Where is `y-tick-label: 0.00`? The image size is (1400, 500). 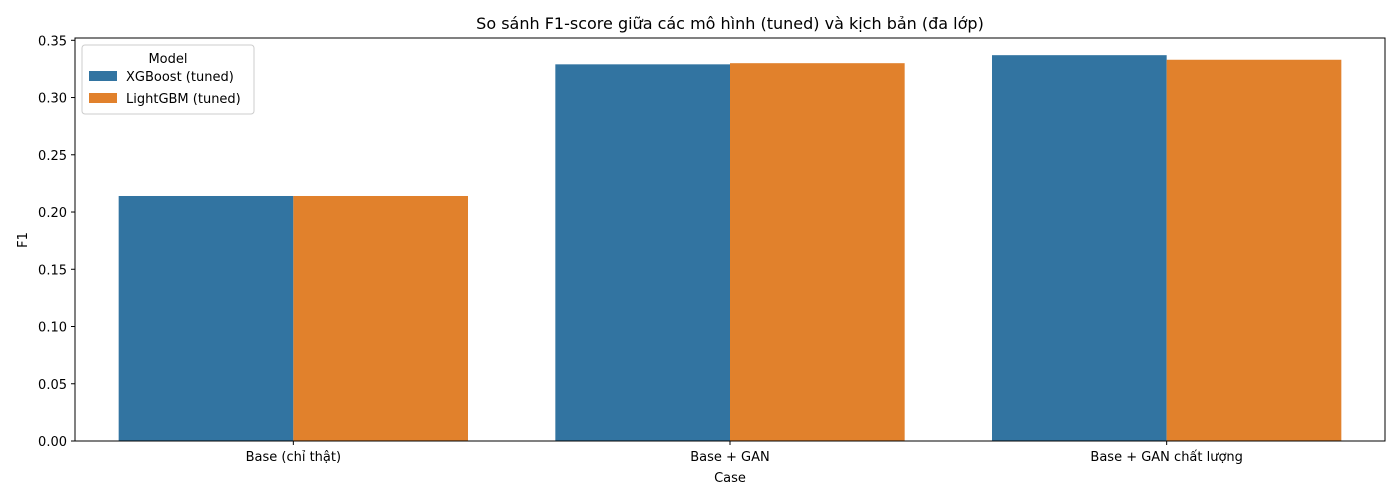
y-tick-label: 0.00 is located at coordinates (52, 442).